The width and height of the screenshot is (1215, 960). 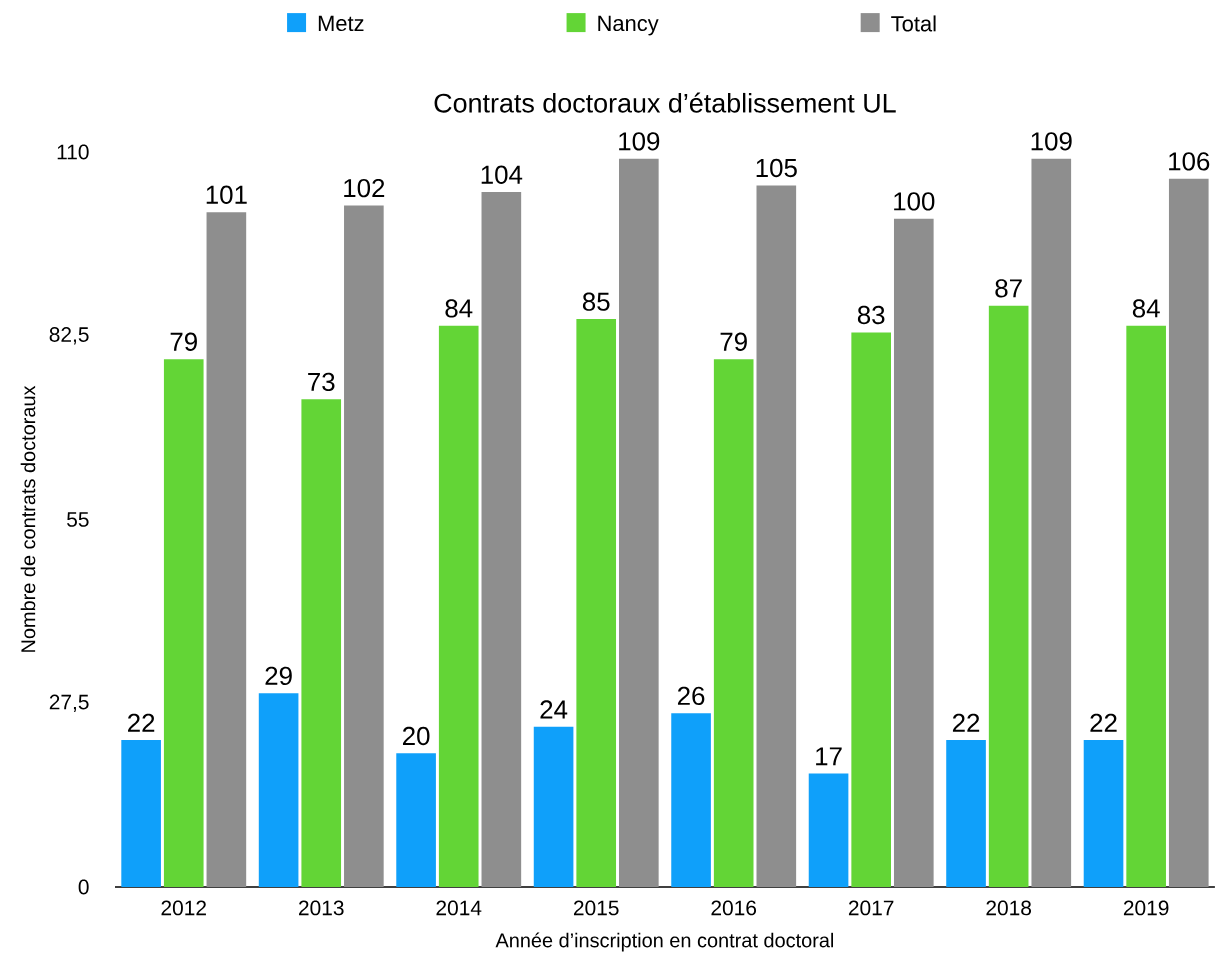 What do you see at coordinates (226, 194) in the screenshot?
I see `data-label: 101` at bounding box center [226, 194].